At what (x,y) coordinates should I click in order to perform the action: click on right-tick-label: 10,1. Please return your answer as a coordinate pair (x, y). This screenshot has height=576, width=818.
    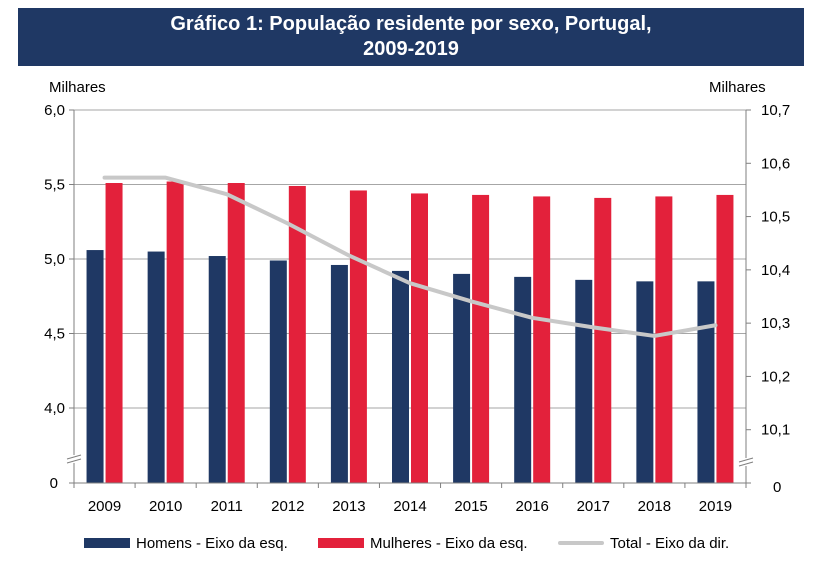
    Looking at the image, I should click on (775, 430).